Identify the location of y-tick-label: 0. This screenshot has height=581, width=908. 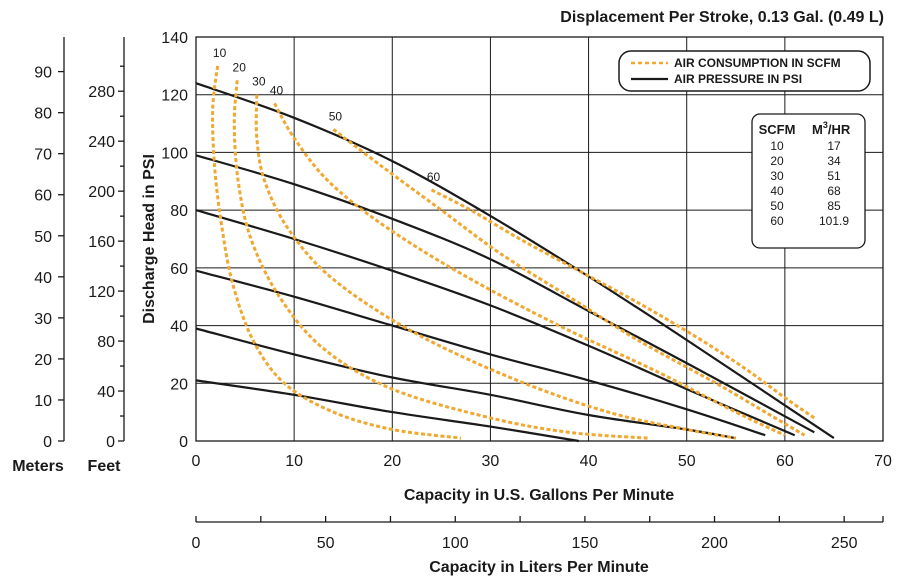
(183, 442).